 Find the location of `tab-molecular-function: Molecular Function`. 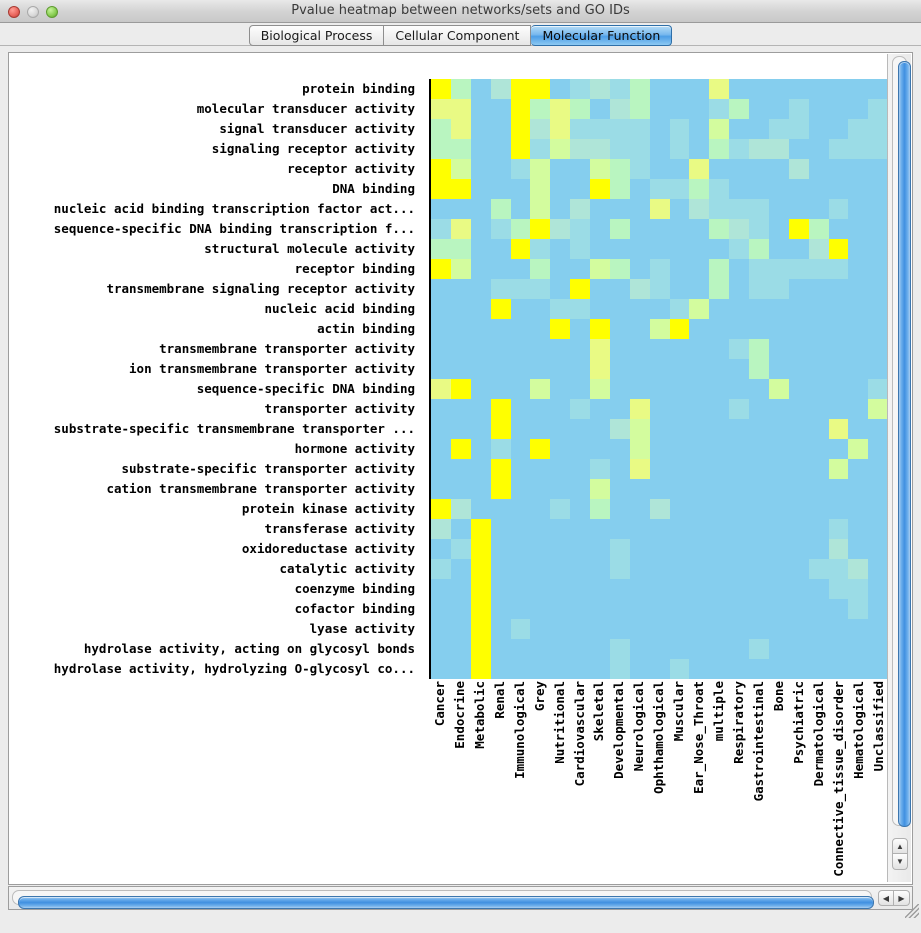

tab-molecular-function: Molecular Function is located at coordinates (602, 35).